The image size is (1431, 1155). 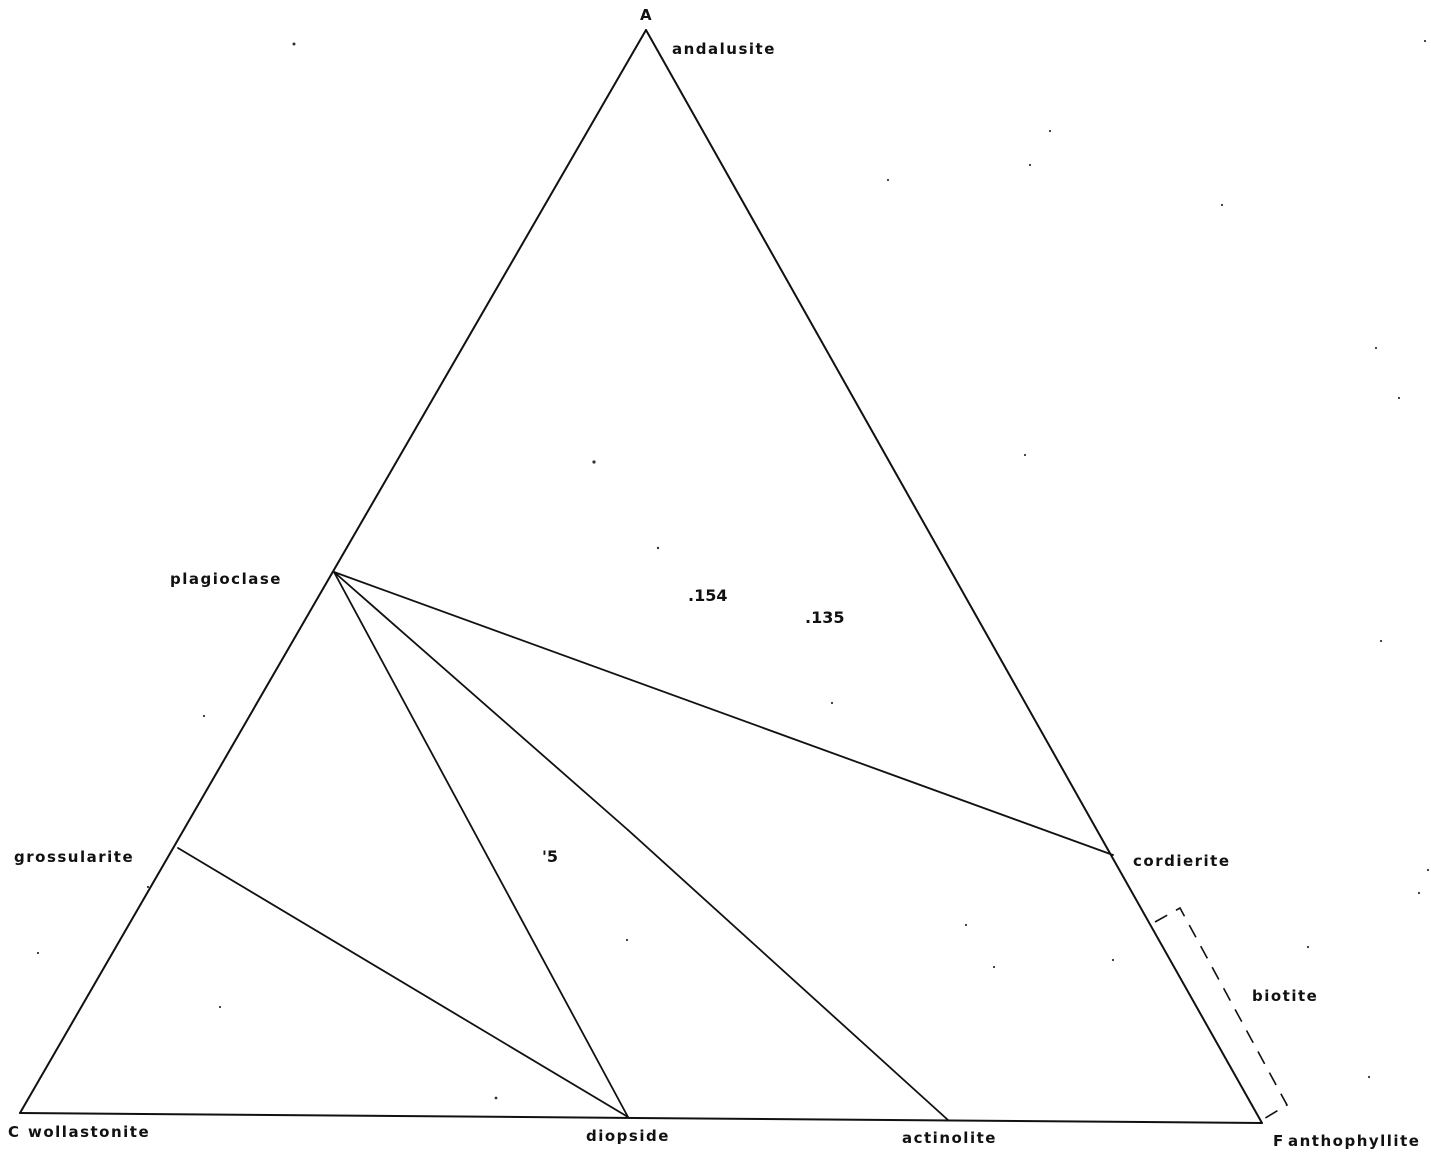 What do you see at coordinates (824, 617) in the screenshot?
I see `sample-label-135: .135` at bounding box center [824, 617].